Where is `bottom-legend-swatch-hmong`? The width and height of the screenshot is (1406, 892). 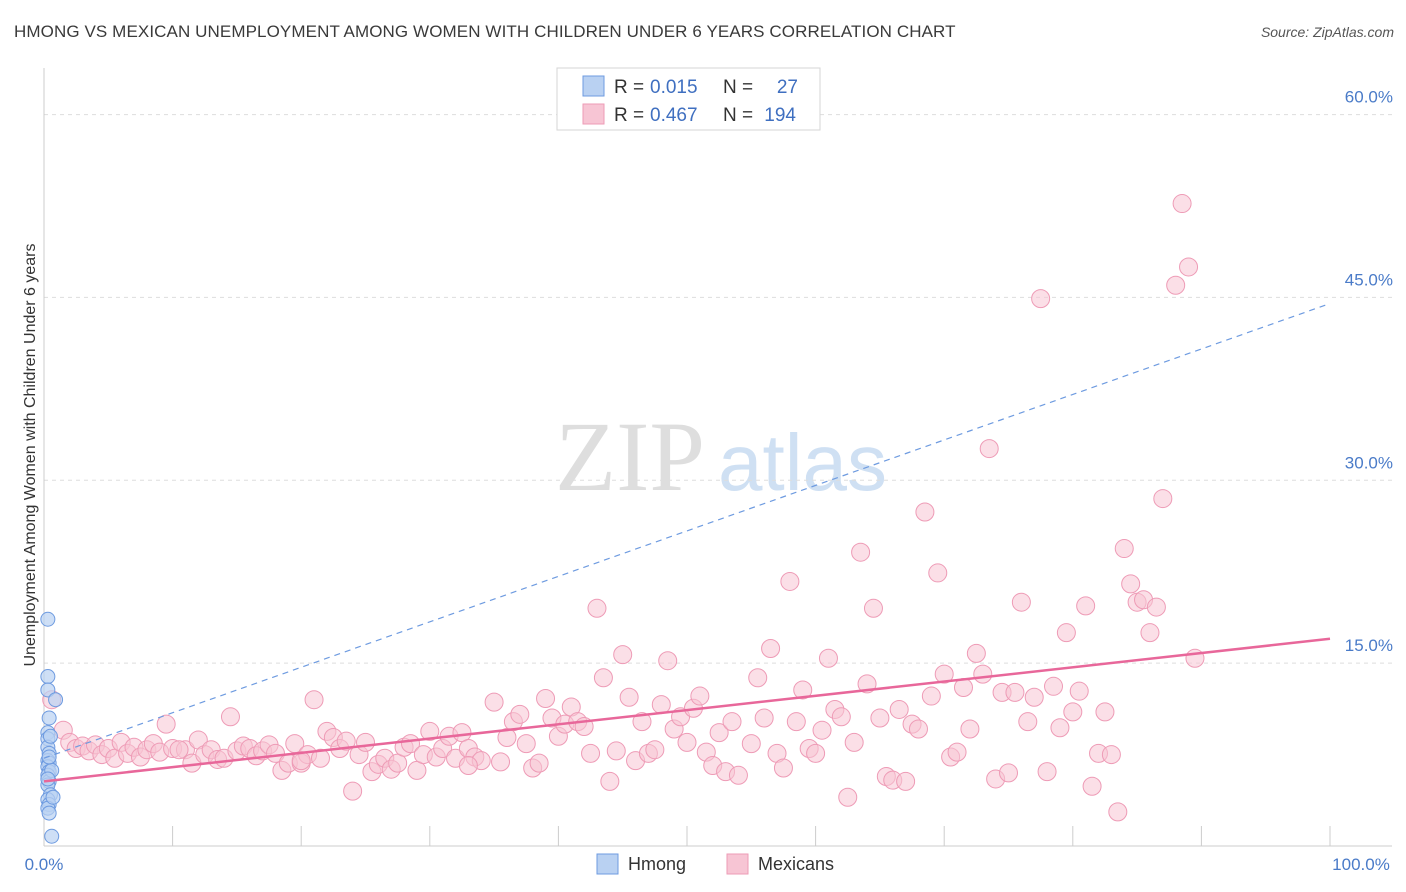 bottom-legend-swatch-hmong is located at coordinates (607, 864).